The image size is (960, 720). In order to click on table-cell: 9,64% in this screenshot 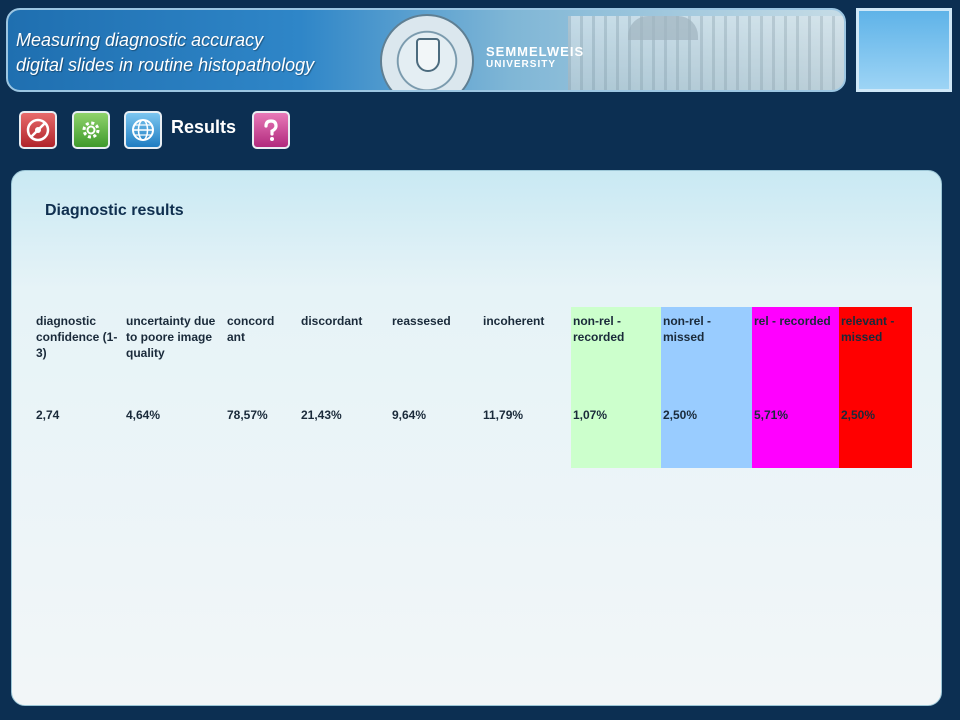, I will do `click(409, 415)`.